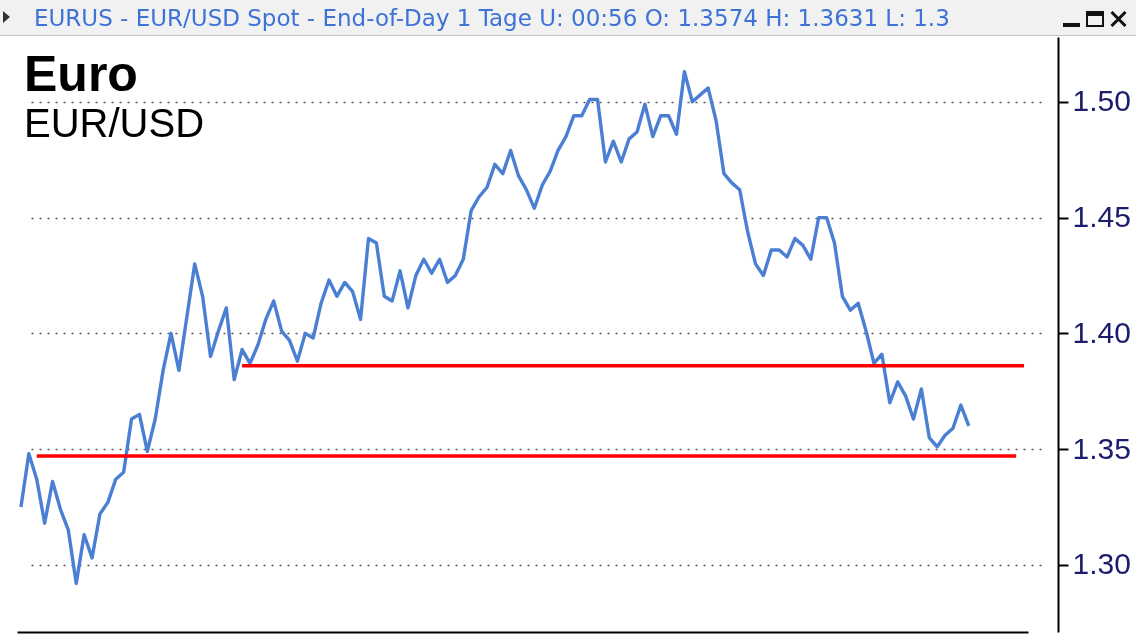  What do you see at coordinates (1101, 448) in the screenshot?
I see `y-tick-label: 1.35` at bounding box center [1101, 448].